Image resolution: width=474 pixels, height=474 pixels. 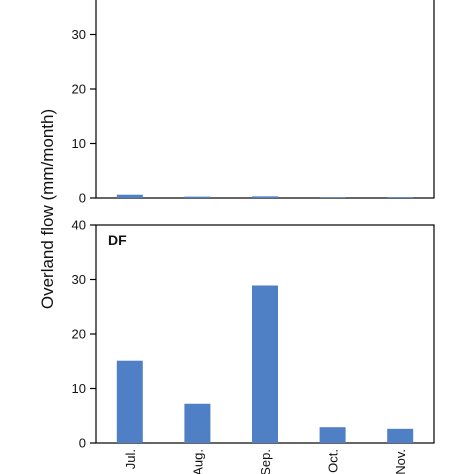 I want to click on y-tick-label-df: 30, so click(x=79, y=279).